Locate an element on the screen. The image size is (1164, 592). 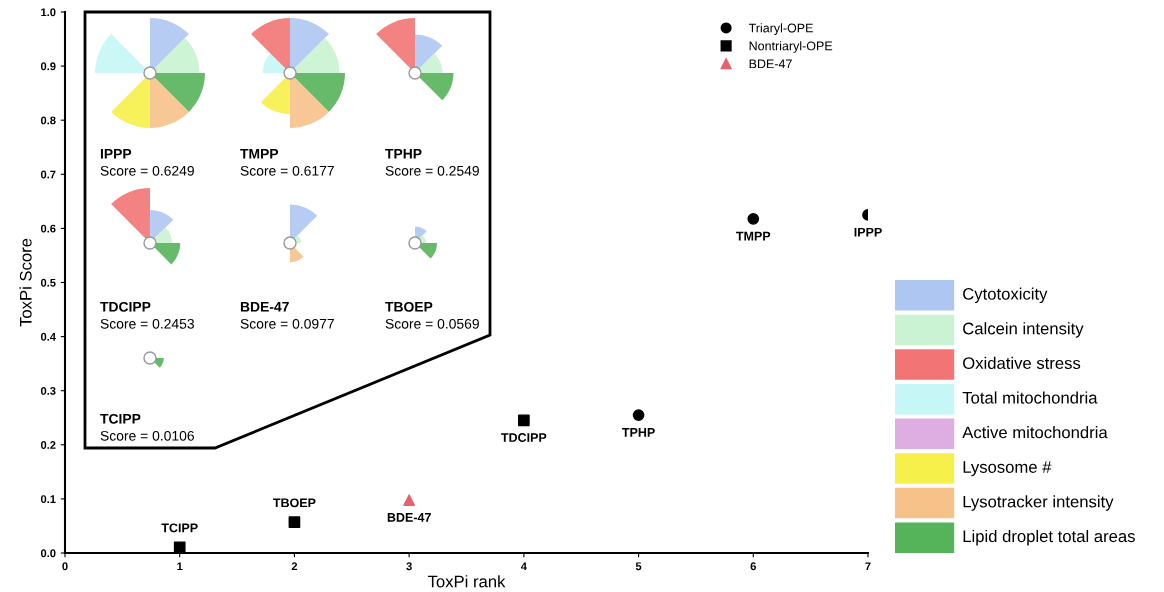
y-axis-title: ToxPi Score is located at coordinates (25, 282).